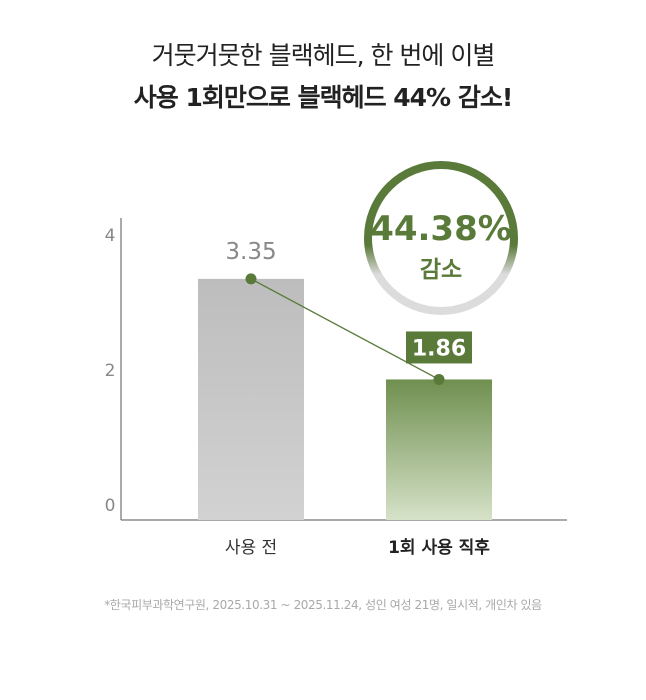 The image size is (646, 700). I want to click on badge-label: 감소, so click(441, 270).